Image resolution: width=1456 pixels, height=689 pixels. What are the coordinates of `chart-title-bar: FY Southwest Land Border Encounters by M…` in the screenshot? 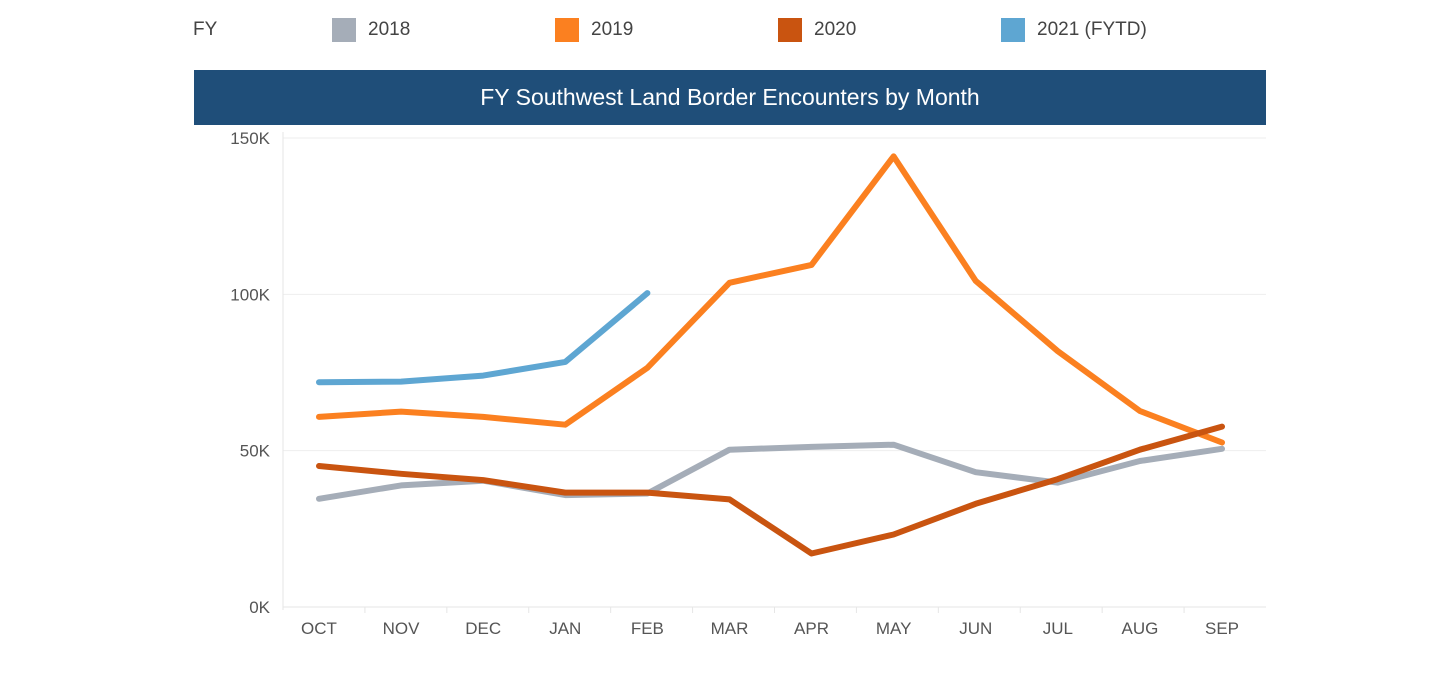 It's located at (730, 97).